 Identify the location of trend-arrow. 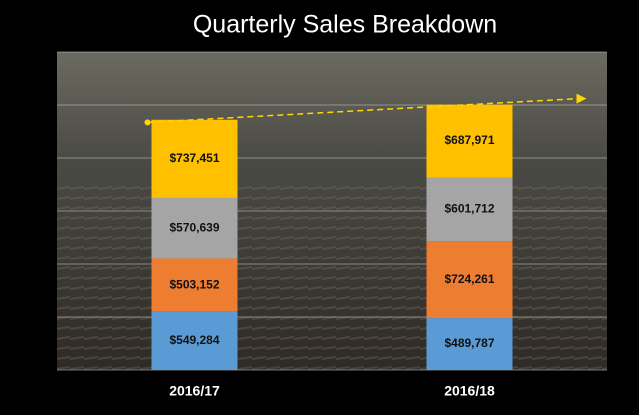
(581, 98).